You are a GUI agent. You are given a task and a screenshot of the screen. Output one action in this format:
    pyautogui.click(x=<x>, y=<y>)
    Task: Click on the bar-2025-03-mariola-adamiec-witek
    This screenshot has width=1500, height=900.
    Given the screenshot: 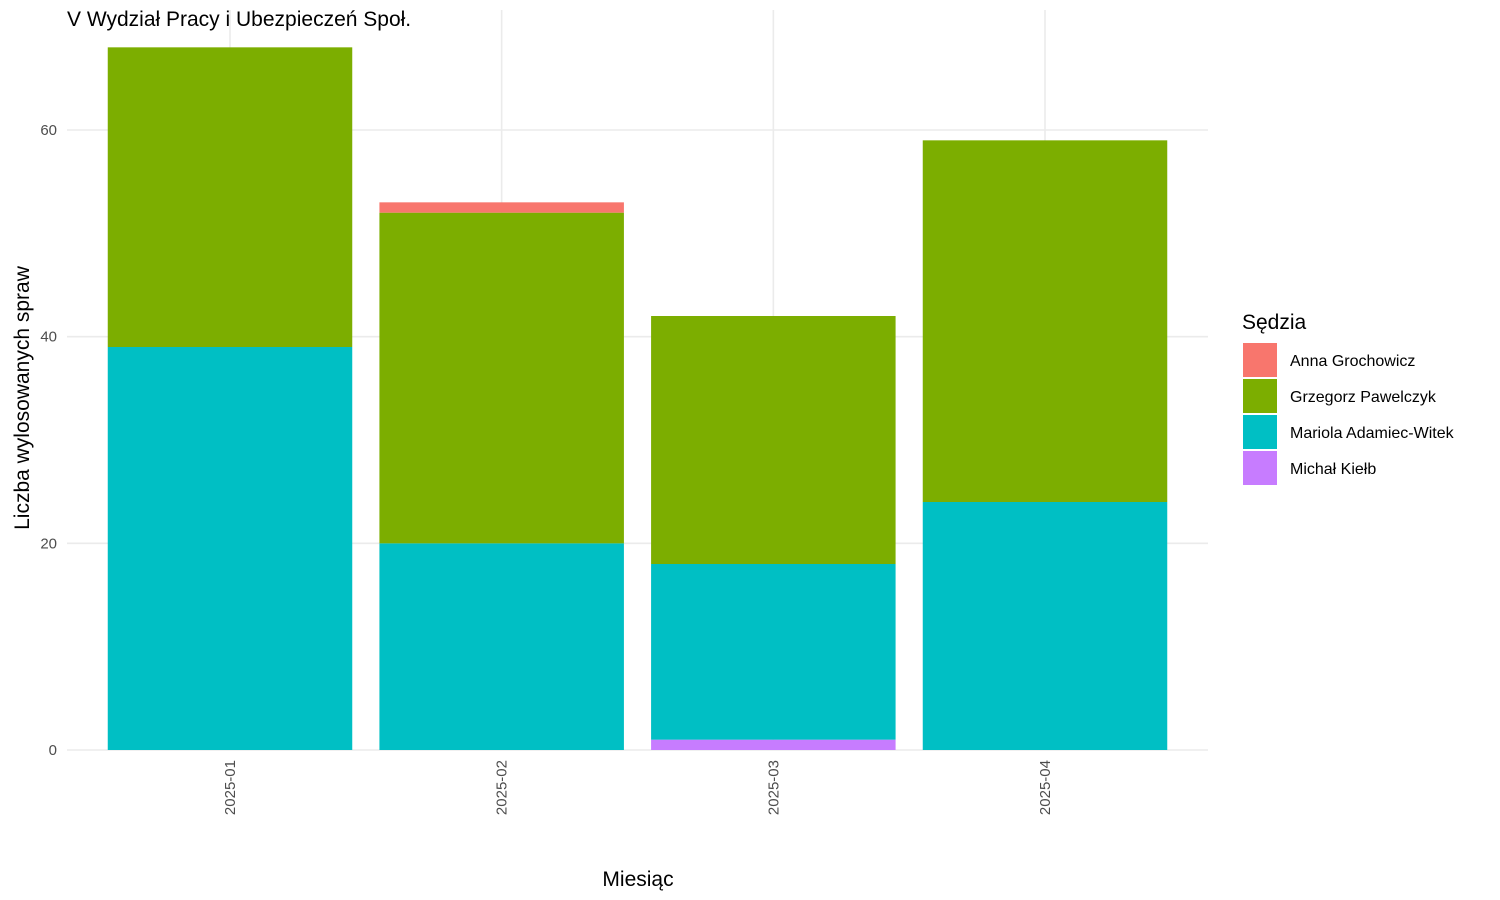 What is the action you would take?
    pyautogui.click(x=773, y=652)
    